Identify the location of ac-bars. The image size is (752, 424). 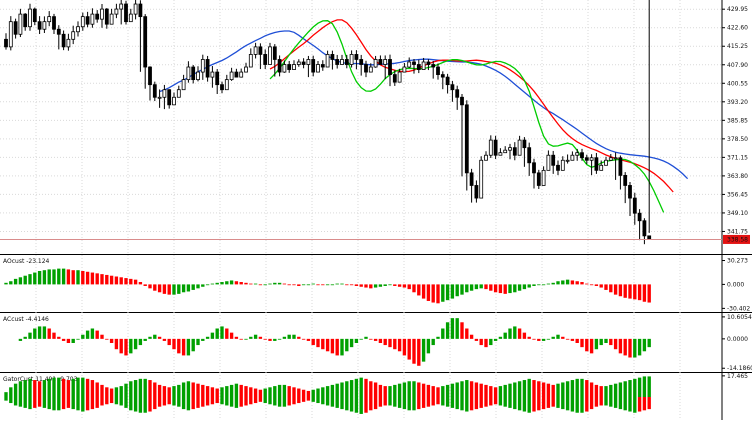
(334, 342).